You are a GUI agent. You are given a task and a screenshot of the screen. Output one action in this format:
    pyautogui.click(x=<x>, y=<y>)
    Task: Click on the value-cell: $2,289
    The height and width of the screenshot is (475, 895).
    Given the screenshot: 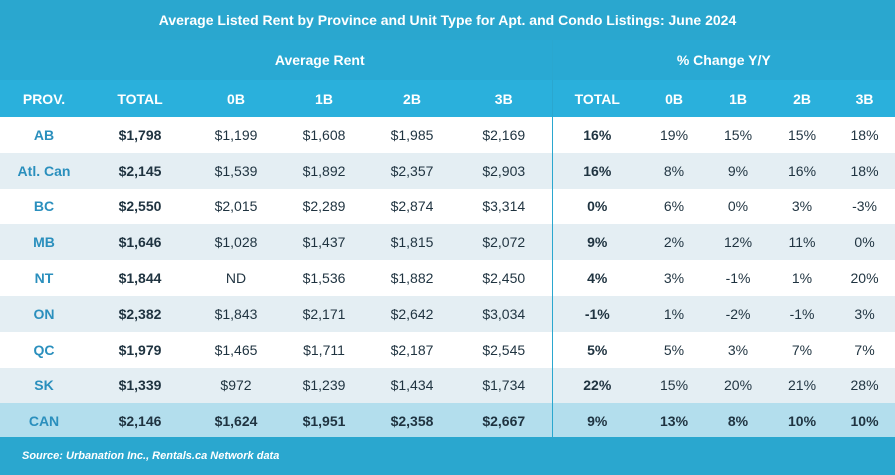 What is the action you would take?
    pyautogui.click(x=324, y=206)
    